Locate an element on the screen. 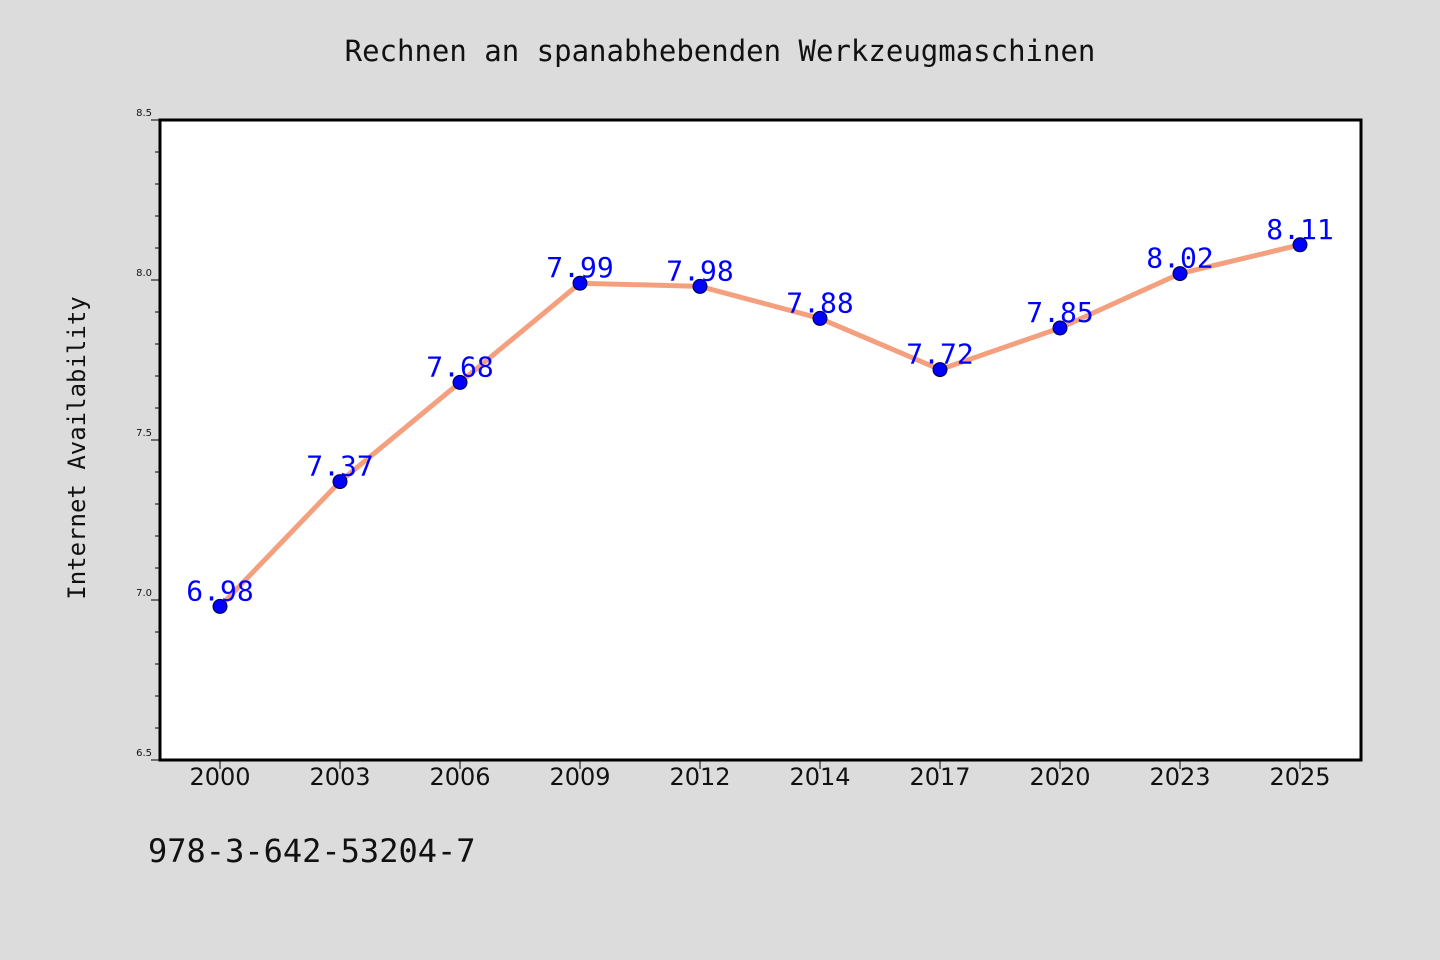 Image resolution: width=1440 pixels, height=960 pixels. x-tick-label: 2000 is located at coordinates (219, 777).